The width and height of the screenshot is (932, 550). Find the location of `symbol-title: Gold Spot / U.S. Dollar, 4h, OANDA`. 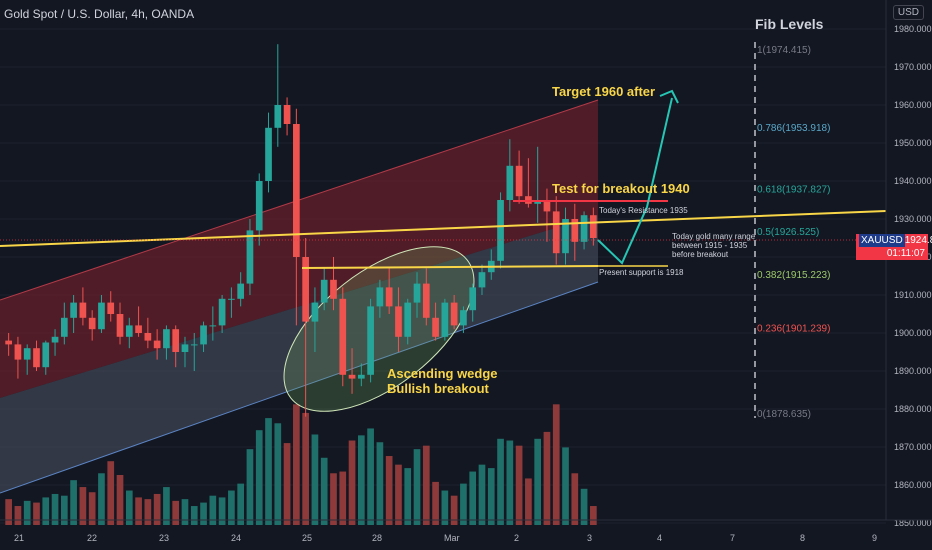

symbol-title: Gold Spot / U.S. Dollar, 4h, OANDA is located at coordinates (99, 14).